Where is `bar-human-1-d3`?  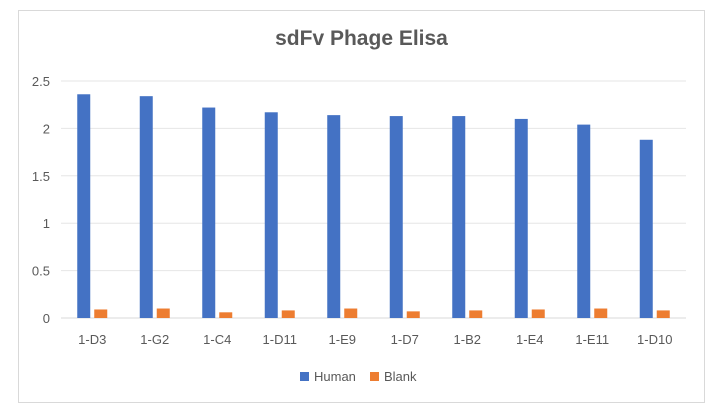
bar-human-1-d3 is located at coordinates (84, 206).